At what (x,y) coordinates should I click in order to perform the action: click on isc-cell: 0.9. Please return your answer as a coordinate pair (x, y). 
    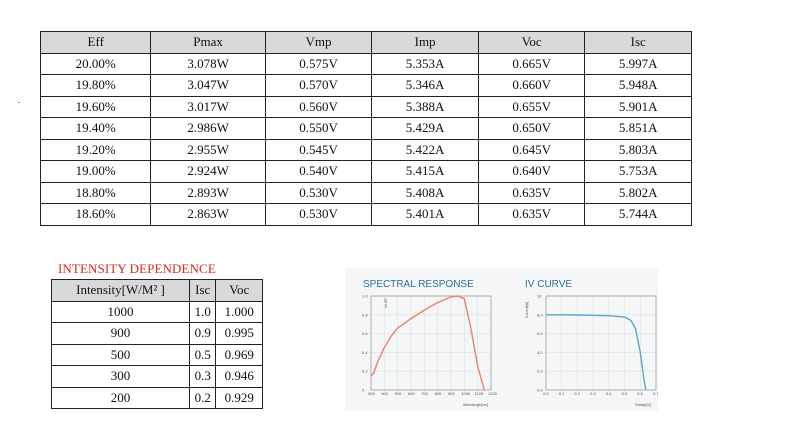
    Looking at the image, I should click on (202, 333).